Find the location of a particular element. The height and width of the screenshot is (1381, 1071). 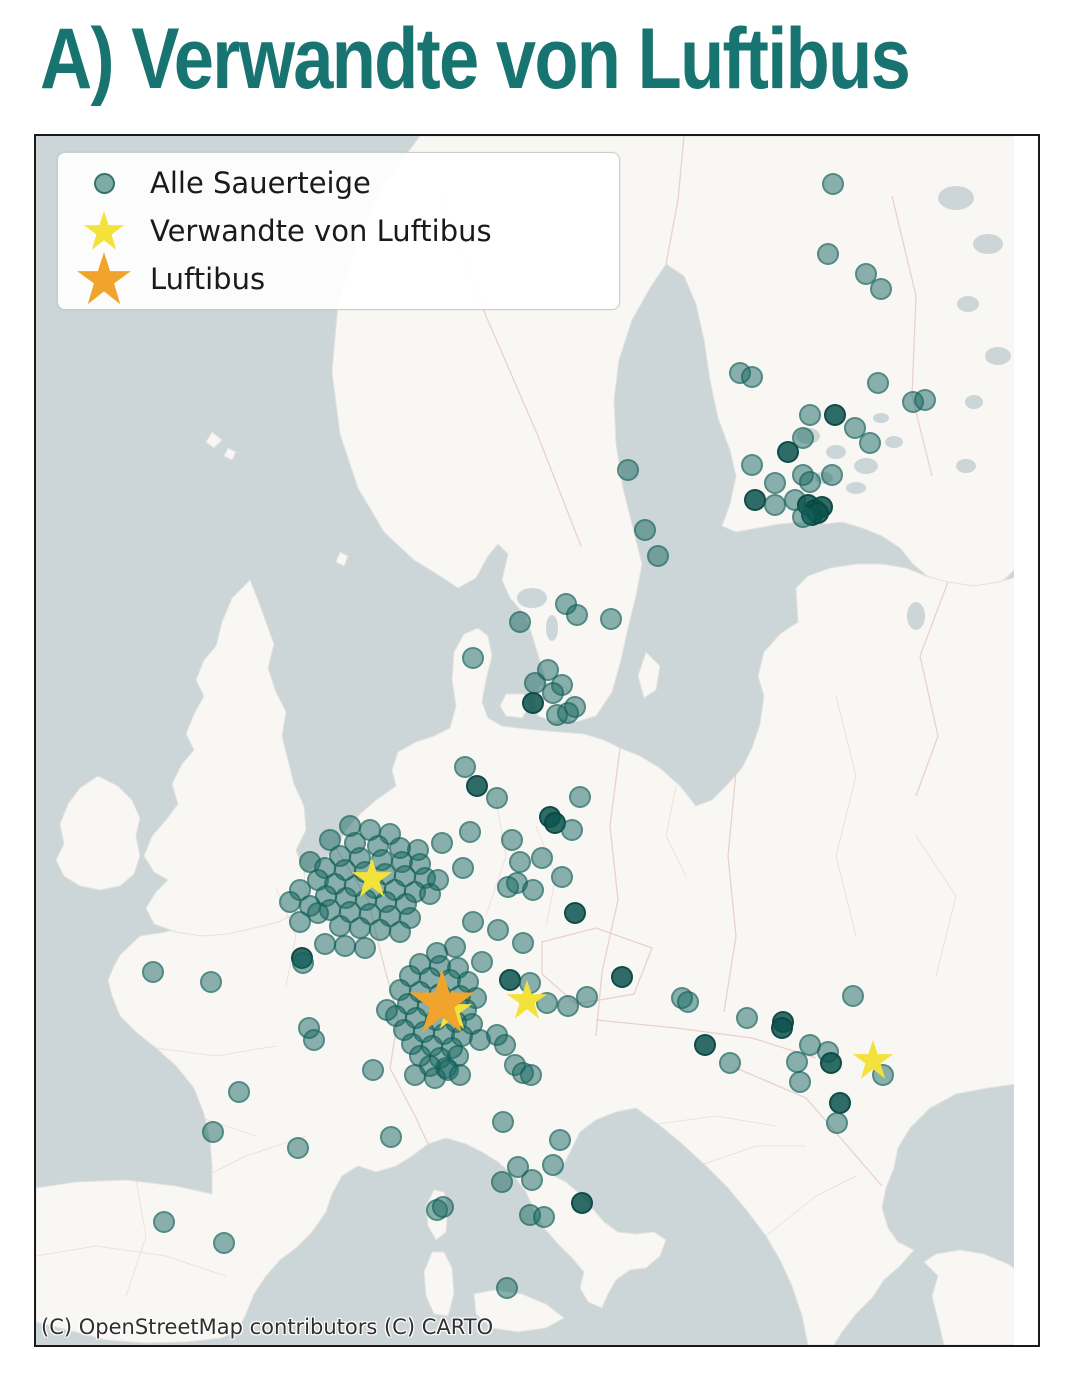

map-edge-blank is located at coordinates (1026, 740).